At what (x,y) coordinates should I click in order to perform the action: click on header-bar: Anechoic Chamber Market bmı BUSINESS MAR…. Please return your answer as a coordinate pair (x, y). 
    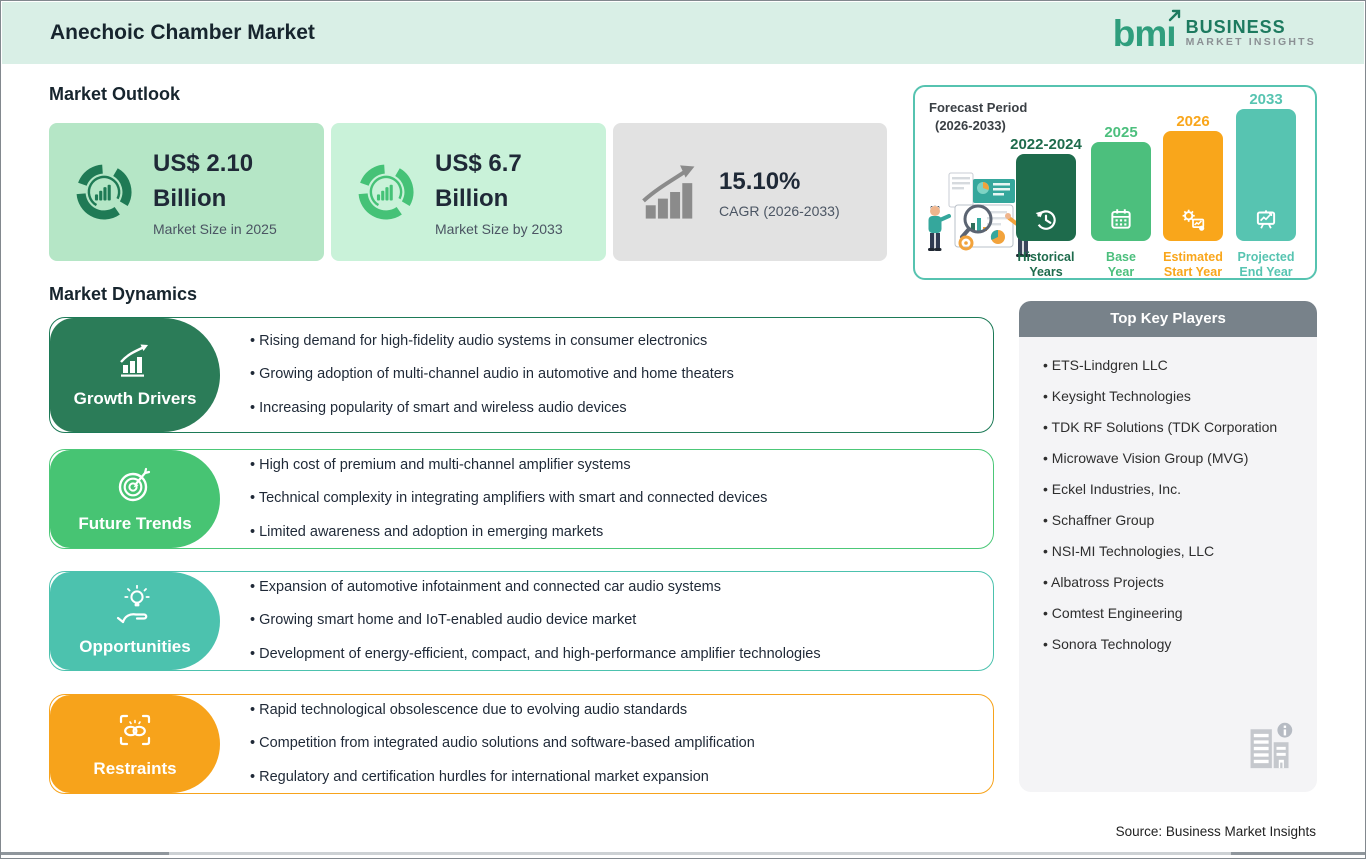
    Looking at the image, I should click on (683, 33).